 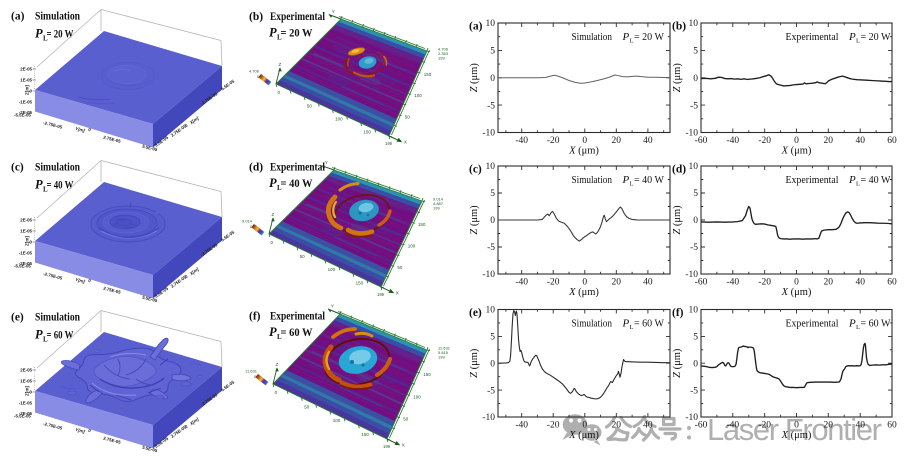 I want to click on svg-text: = 60 W, so click(x=297, y=332).